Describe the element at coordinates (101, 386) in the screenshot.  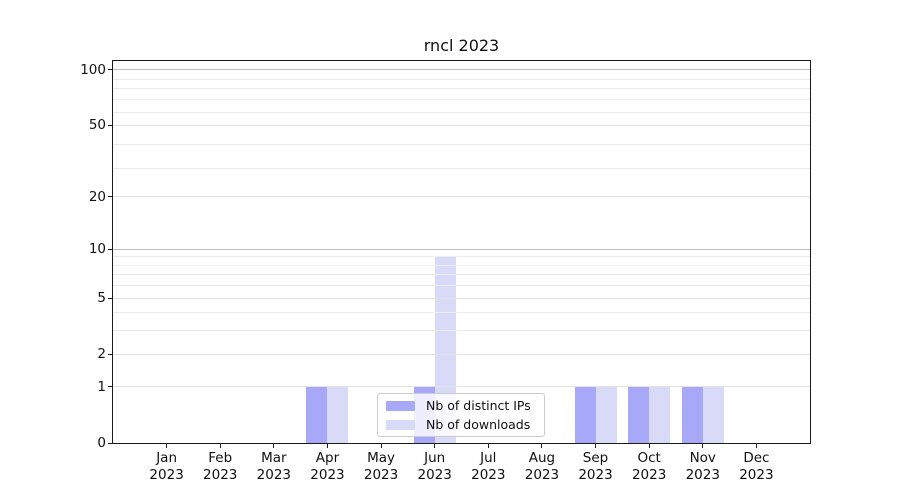
I see `y-axis-tick-label: 1` at that location.